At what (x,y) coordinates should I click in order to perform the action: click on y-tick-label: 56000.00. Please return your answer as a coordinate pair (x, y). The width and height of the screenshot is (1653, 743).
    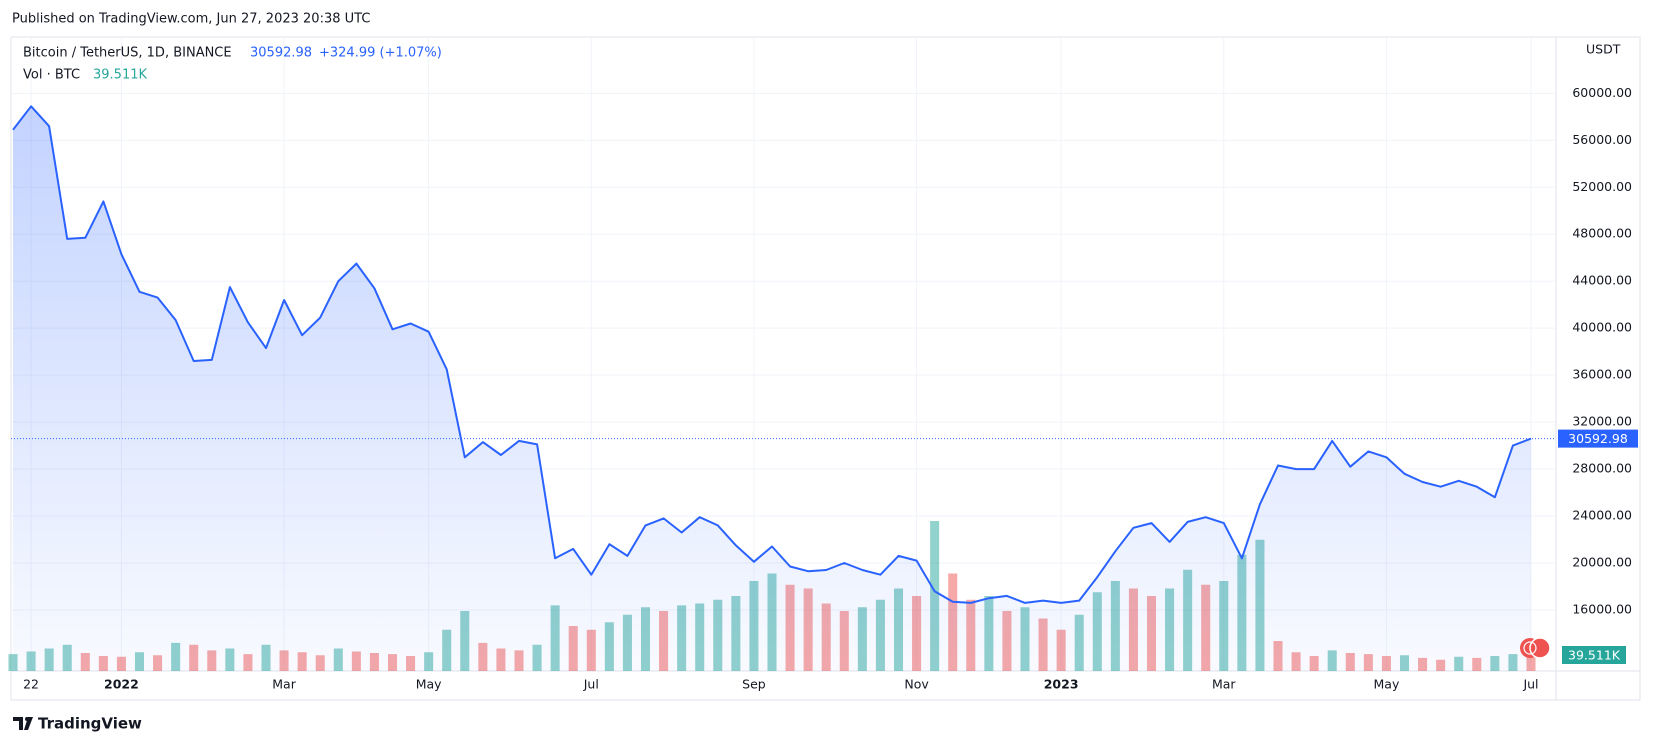
    Looking at the image, I should click on (1602, 139).